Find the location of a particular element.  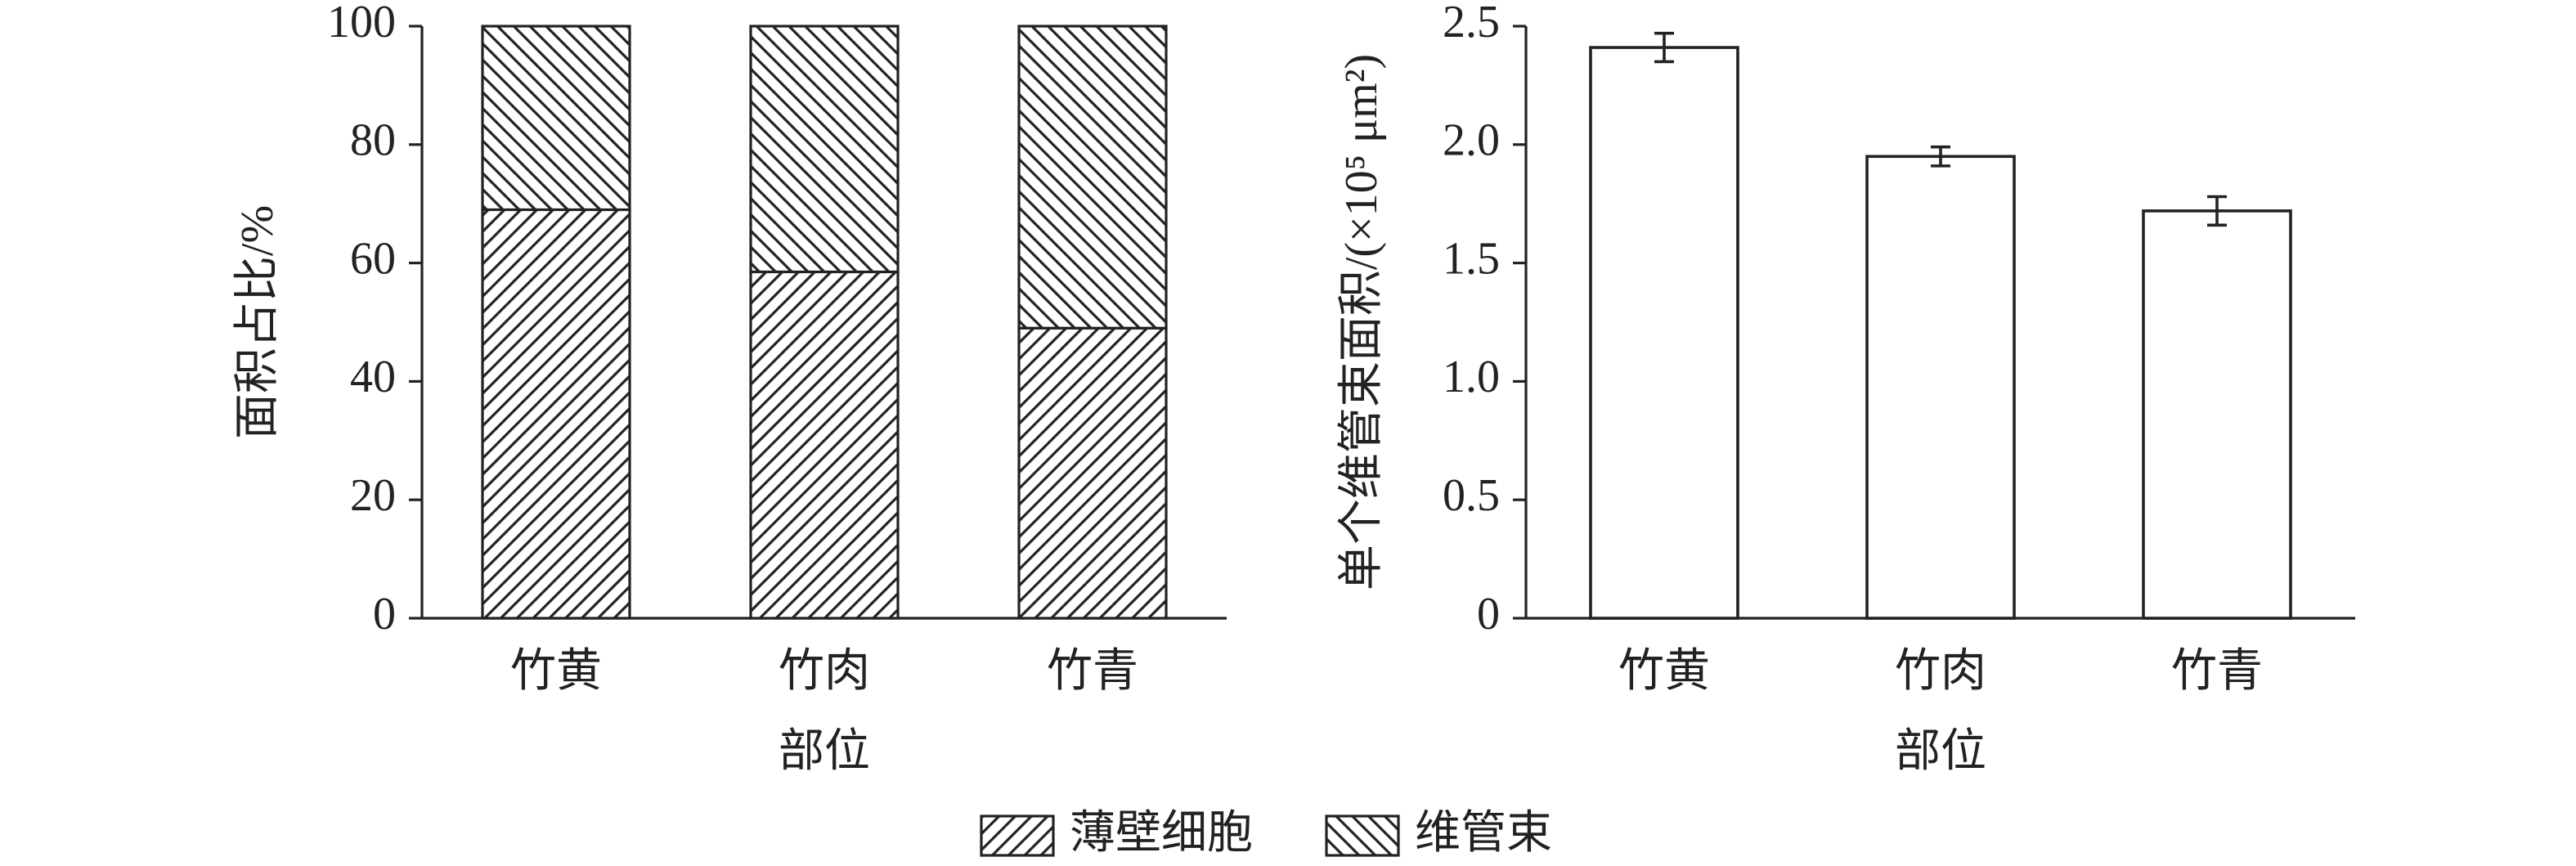

y-tick-label: 2.0 is located at coordinates (1471, 140).